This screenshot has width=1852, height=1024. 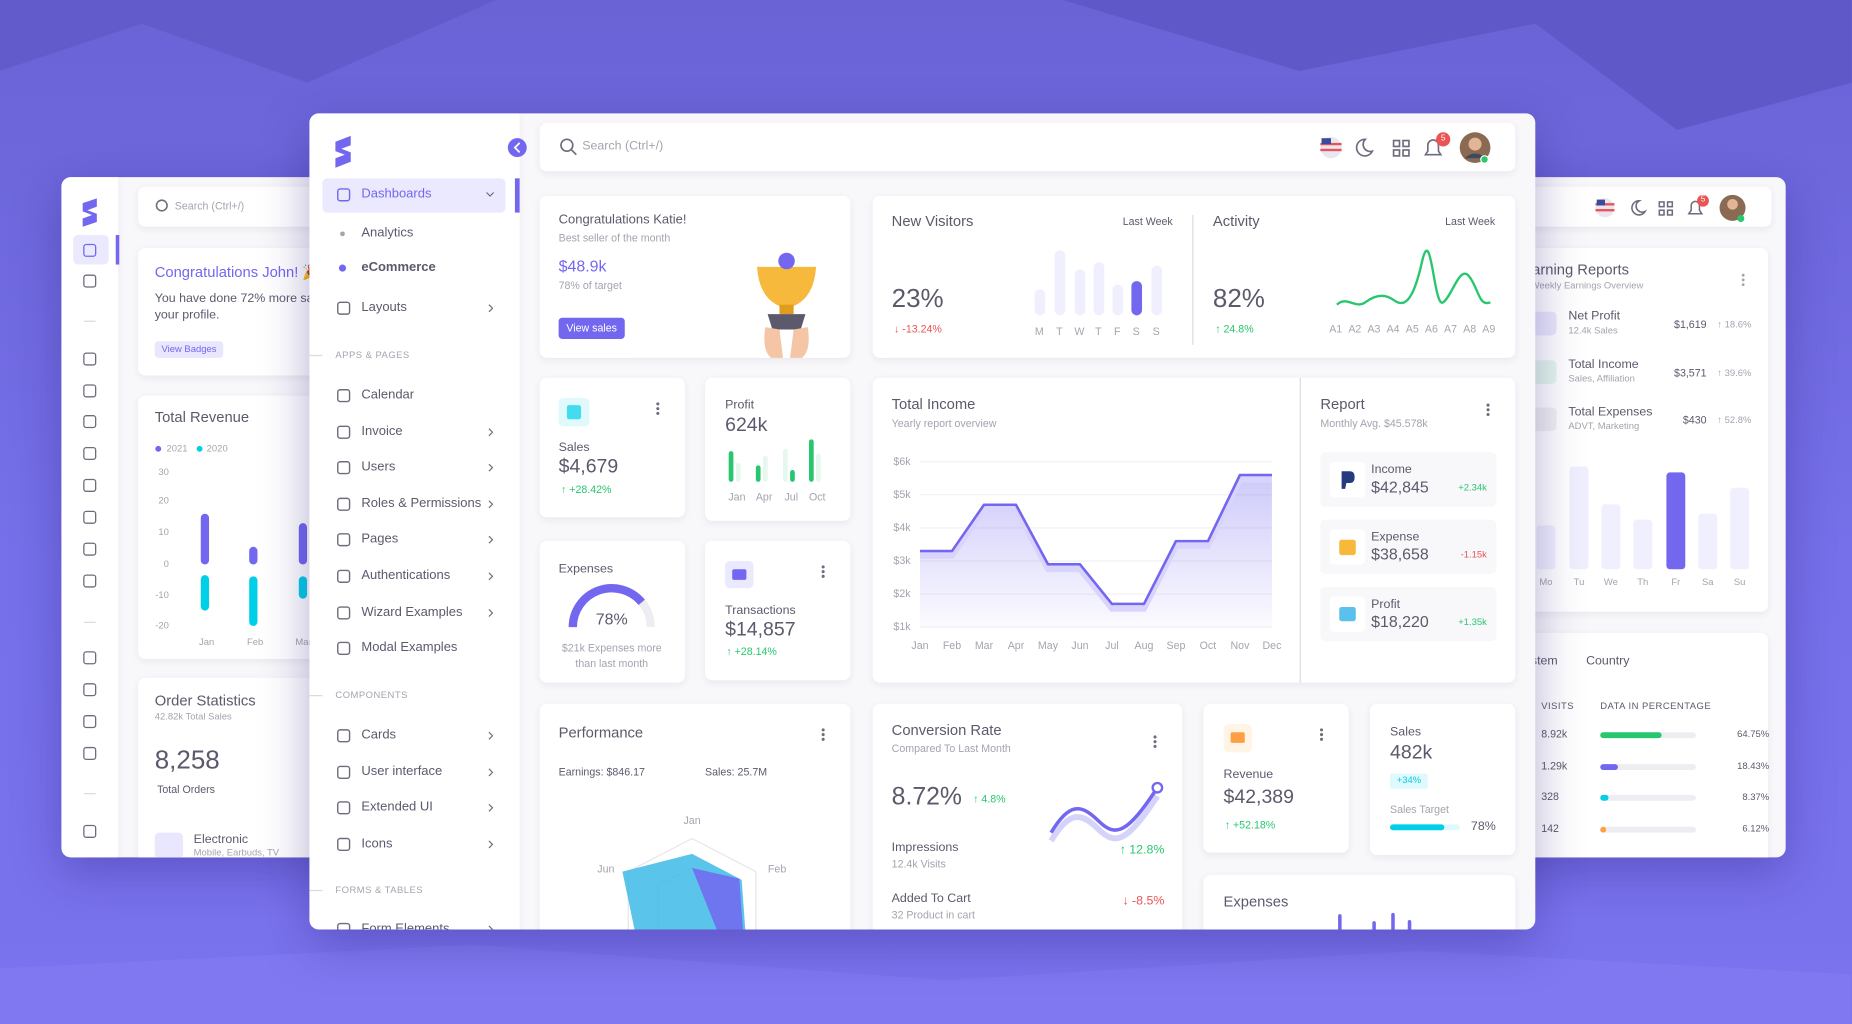 What do you see at coordinates (902, 494) in the screenshot?
I see `yticks-label: $5k` at bounding box center [902, 494].